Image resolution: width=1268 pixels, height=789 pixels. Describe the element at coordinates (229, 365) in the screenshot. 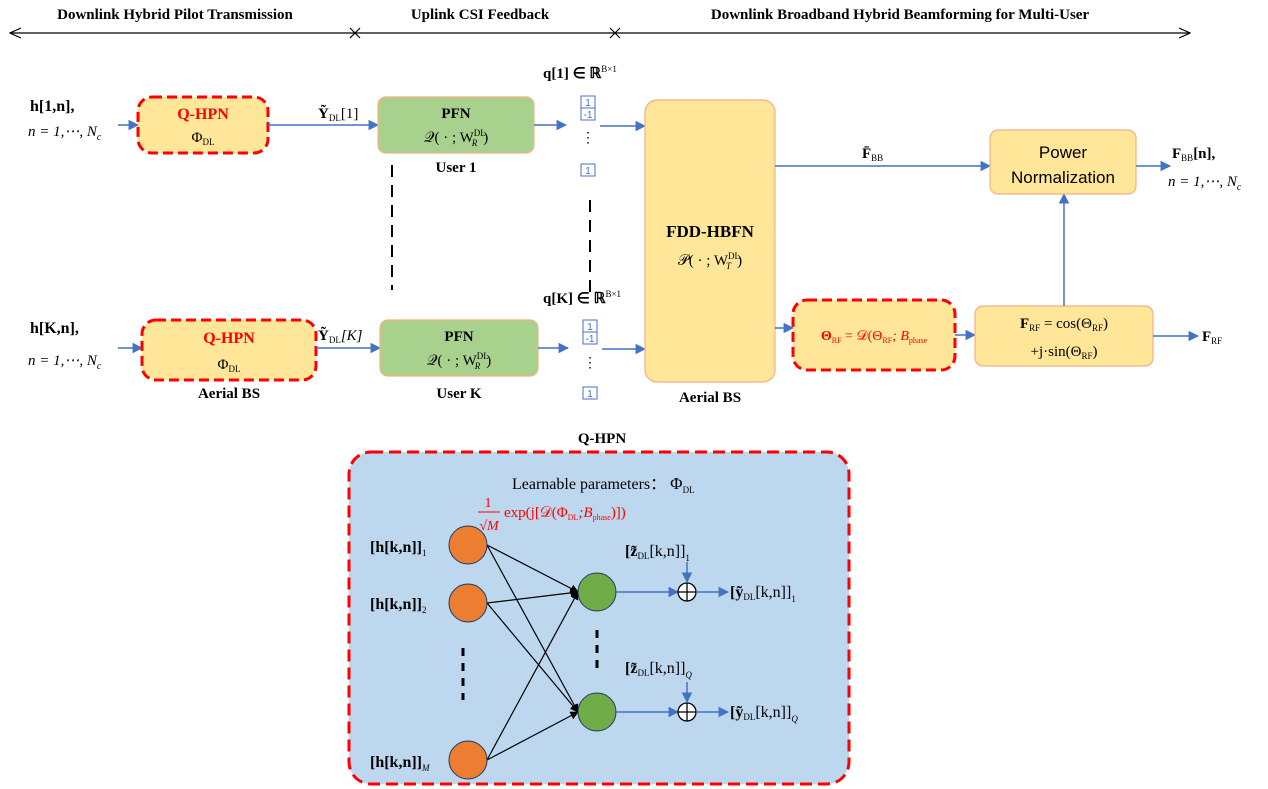

I see `qhpn-param-bottom: ΦDL` at that location.